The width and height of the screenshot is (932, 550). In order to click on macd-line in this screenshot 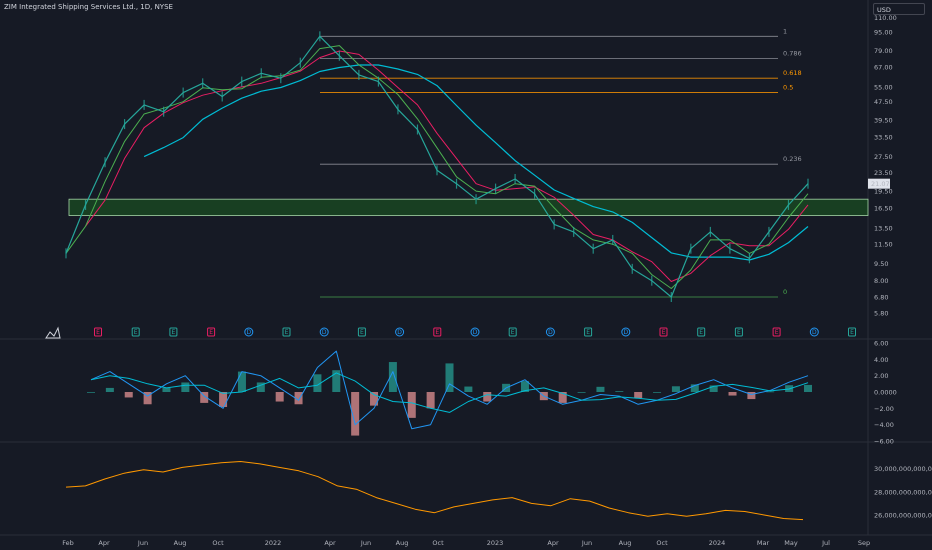, I will do `click(449, 390)`.